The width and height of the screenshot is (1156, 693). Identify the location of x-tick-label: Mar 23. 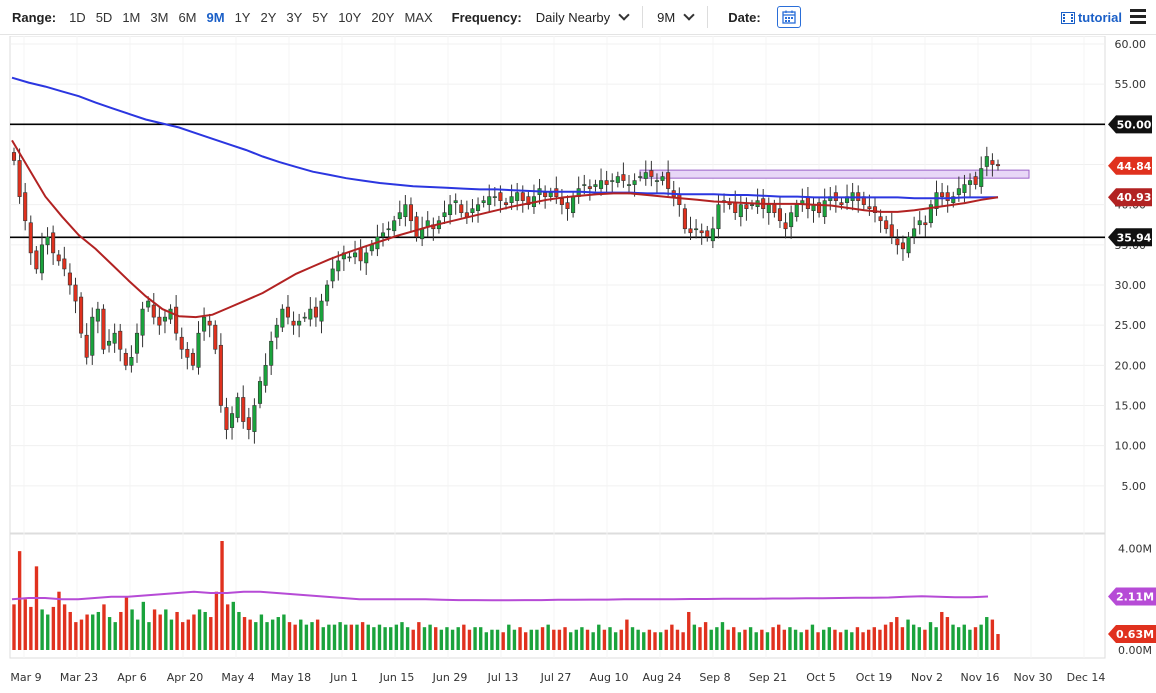
(79, 677).